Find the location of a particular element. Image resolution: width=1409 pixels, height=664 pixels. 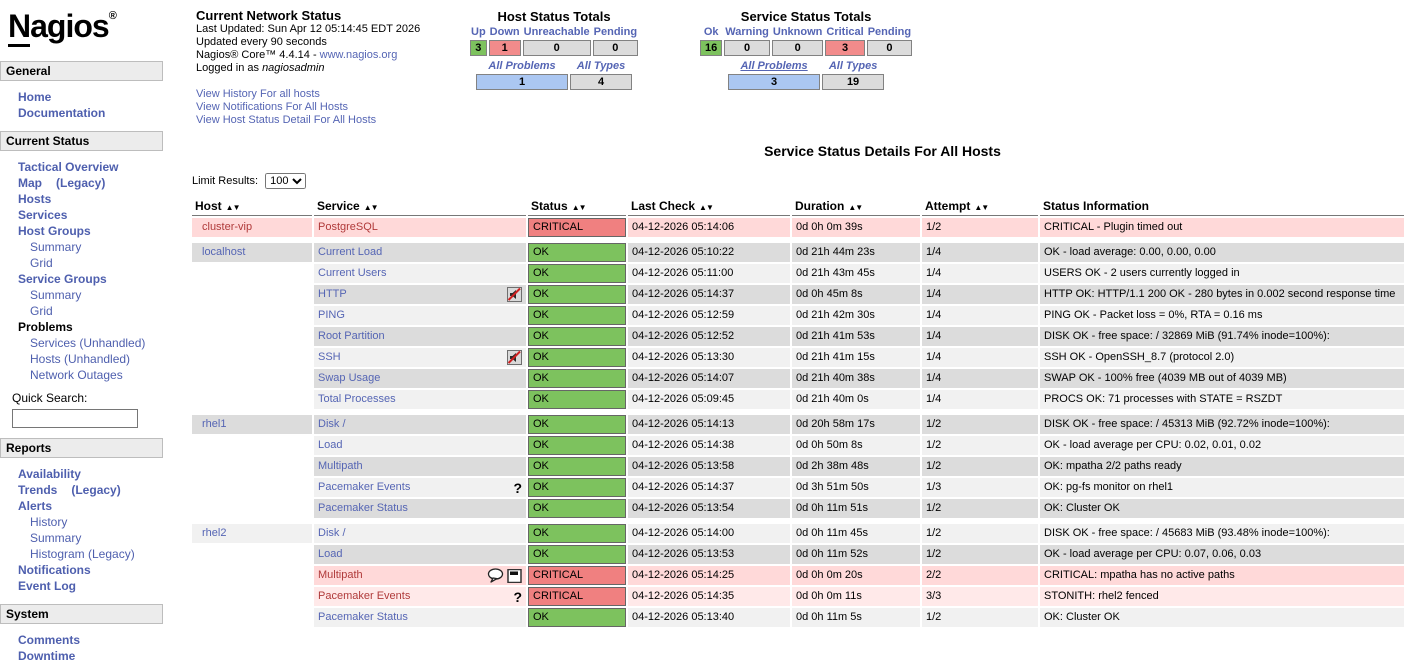

sidebar-item-event-log: Event Log is located at coordinates (93, 586).